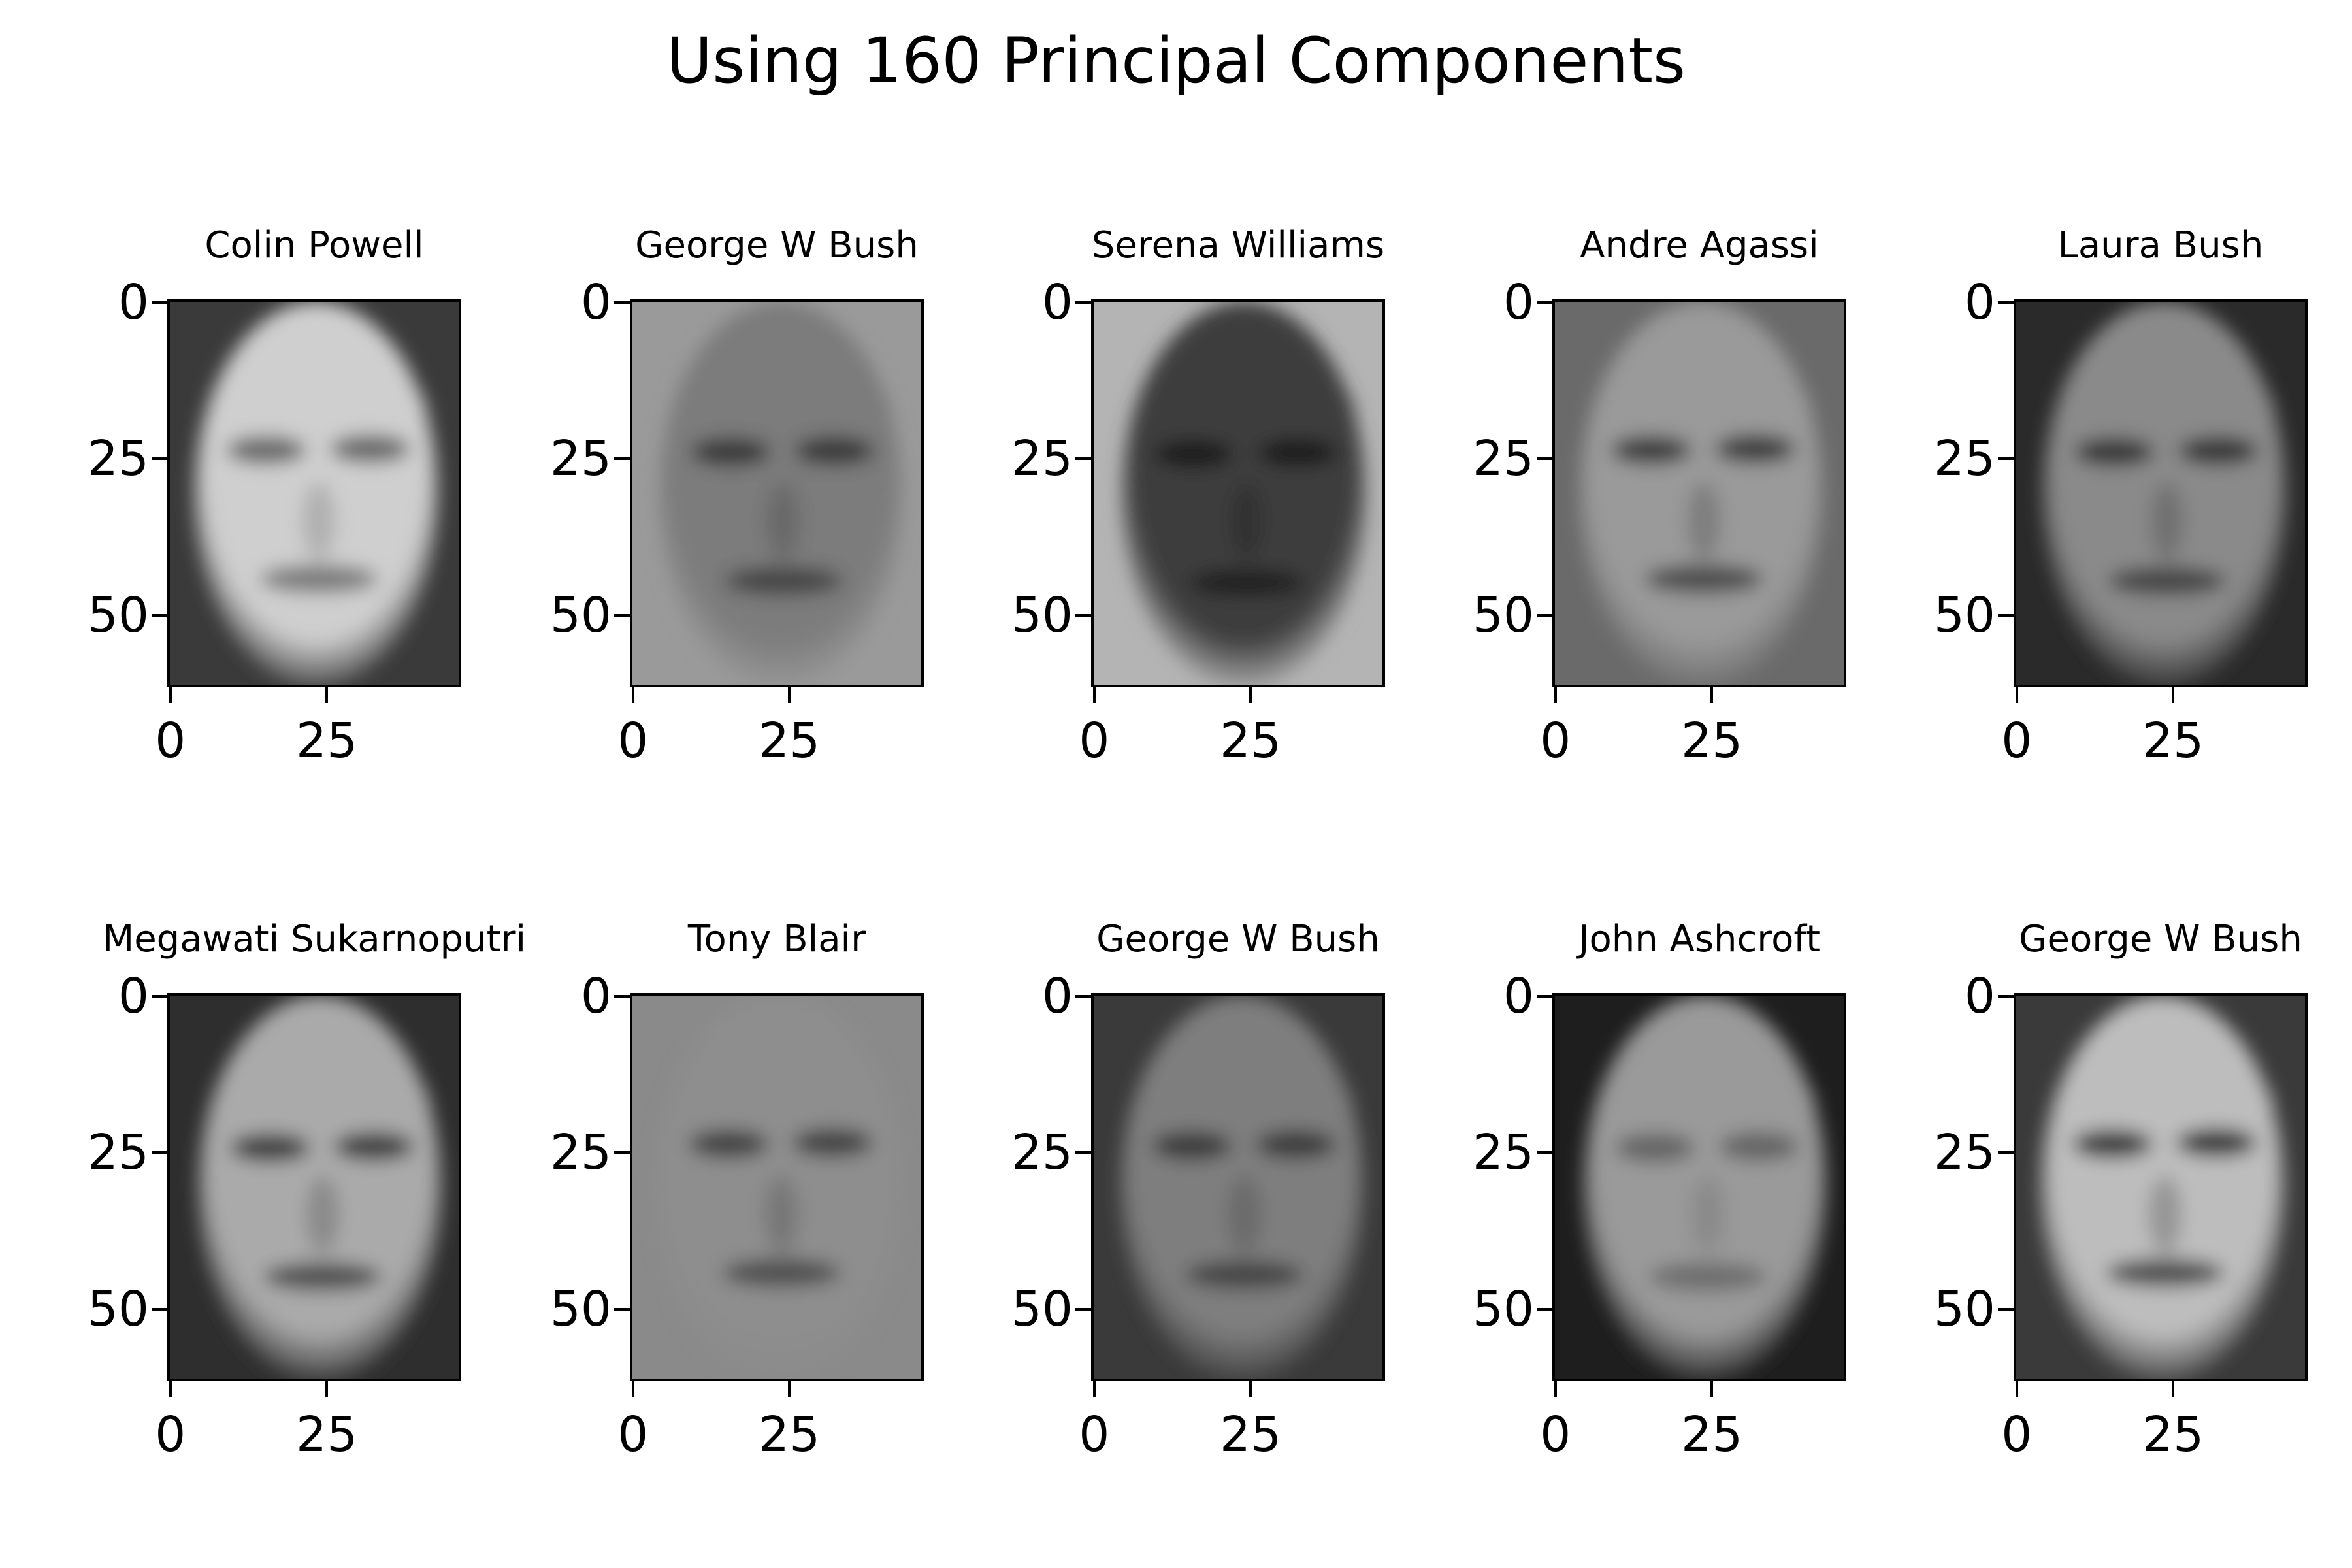  What do you see at coordinates (1699, 245) in the screenshot?
I see `subplot-title: Andre Agassi` at bounding box center [1699, 245].